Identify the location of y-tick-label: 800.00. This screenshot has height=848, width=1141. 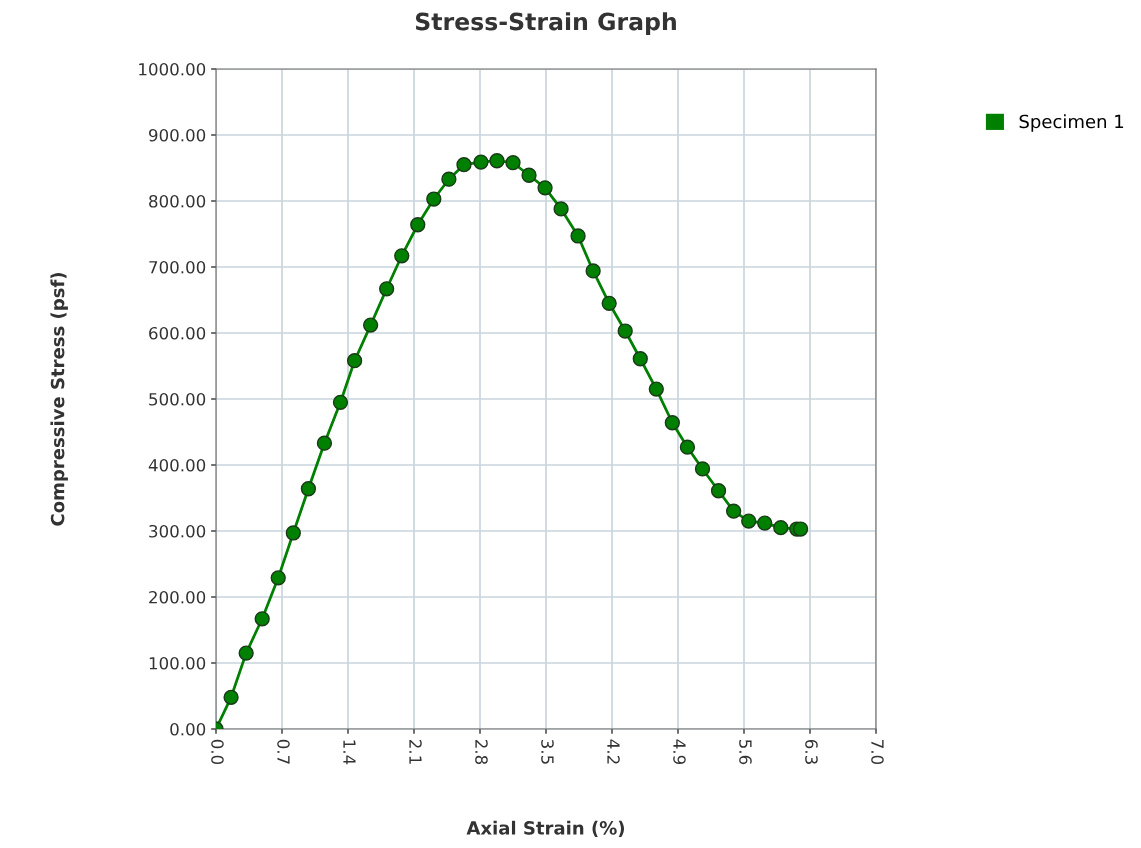
(177, 201).